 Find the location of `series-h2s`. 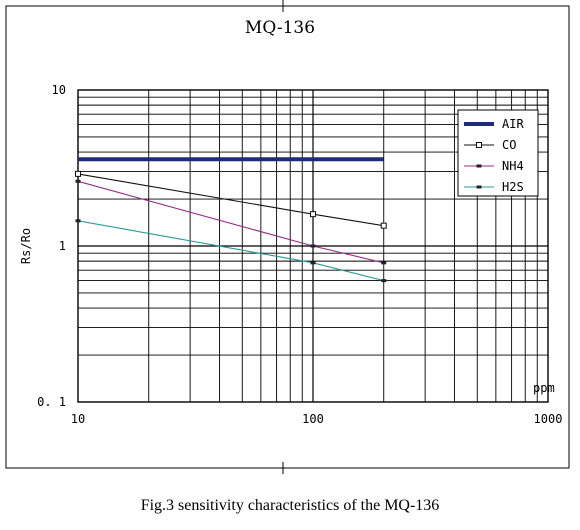

series-h2s is located at coordinates (231, 251).